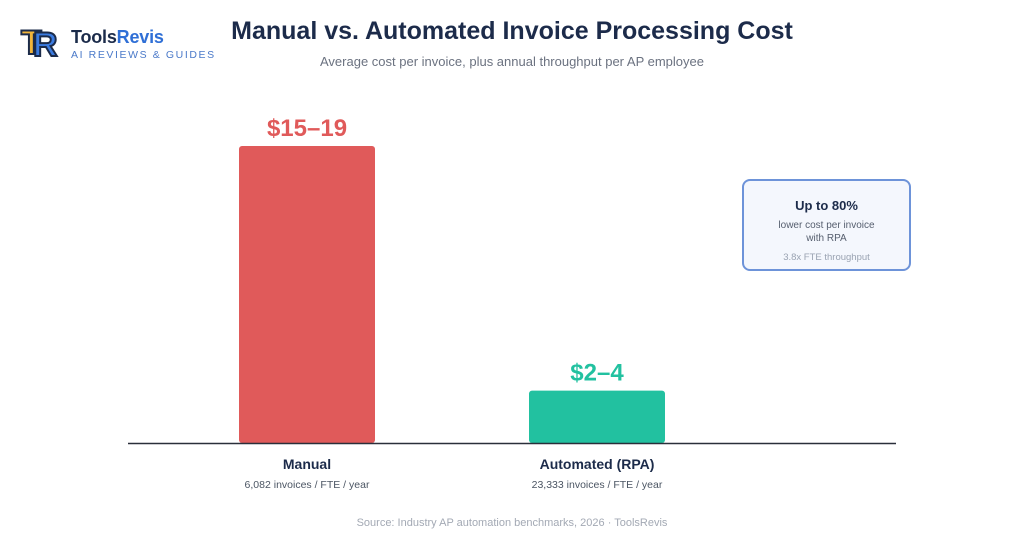 The height and width of the screenshot is (538, 1024). What do you see at coordinates (140, 37) in the screenshot?
I see `brand-name-part2: Revis` at bounding box center [140, 37].